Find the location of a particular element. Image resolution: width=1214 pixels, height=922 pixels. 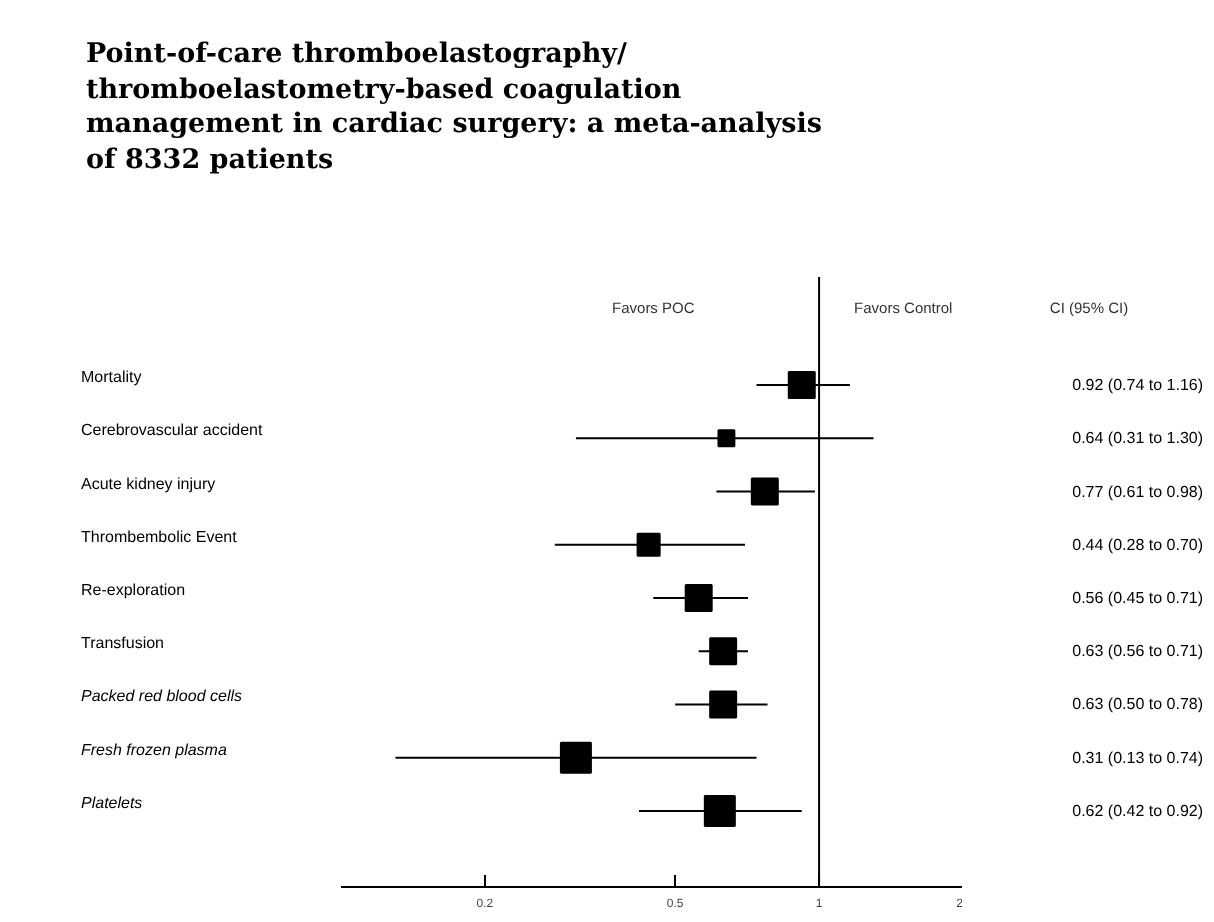

chart-title: Point-of-care thromboelastography/ thromboelastometry-based coagulation management in cardiac surgery: a meta-analysis of 8332 patients is located at coordinates (454, 108).